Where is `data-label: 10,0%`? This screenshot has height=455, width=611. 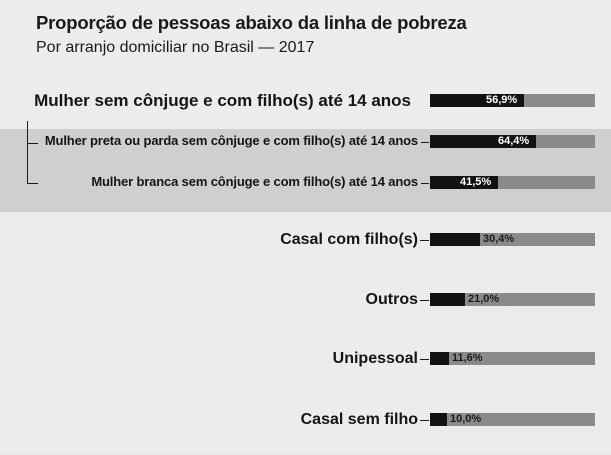 data-label: 10,0% is located at coordinates (466, 419).